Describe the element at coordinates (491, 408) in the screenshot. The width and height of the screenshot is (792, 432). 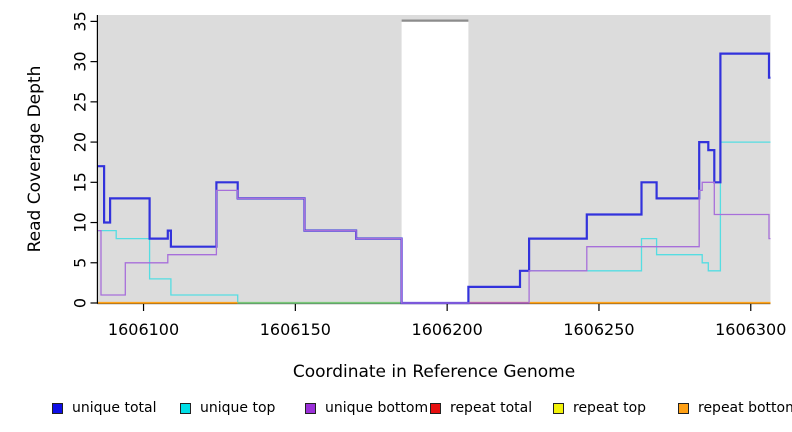
I see `legend-label: repeat total` at that location.